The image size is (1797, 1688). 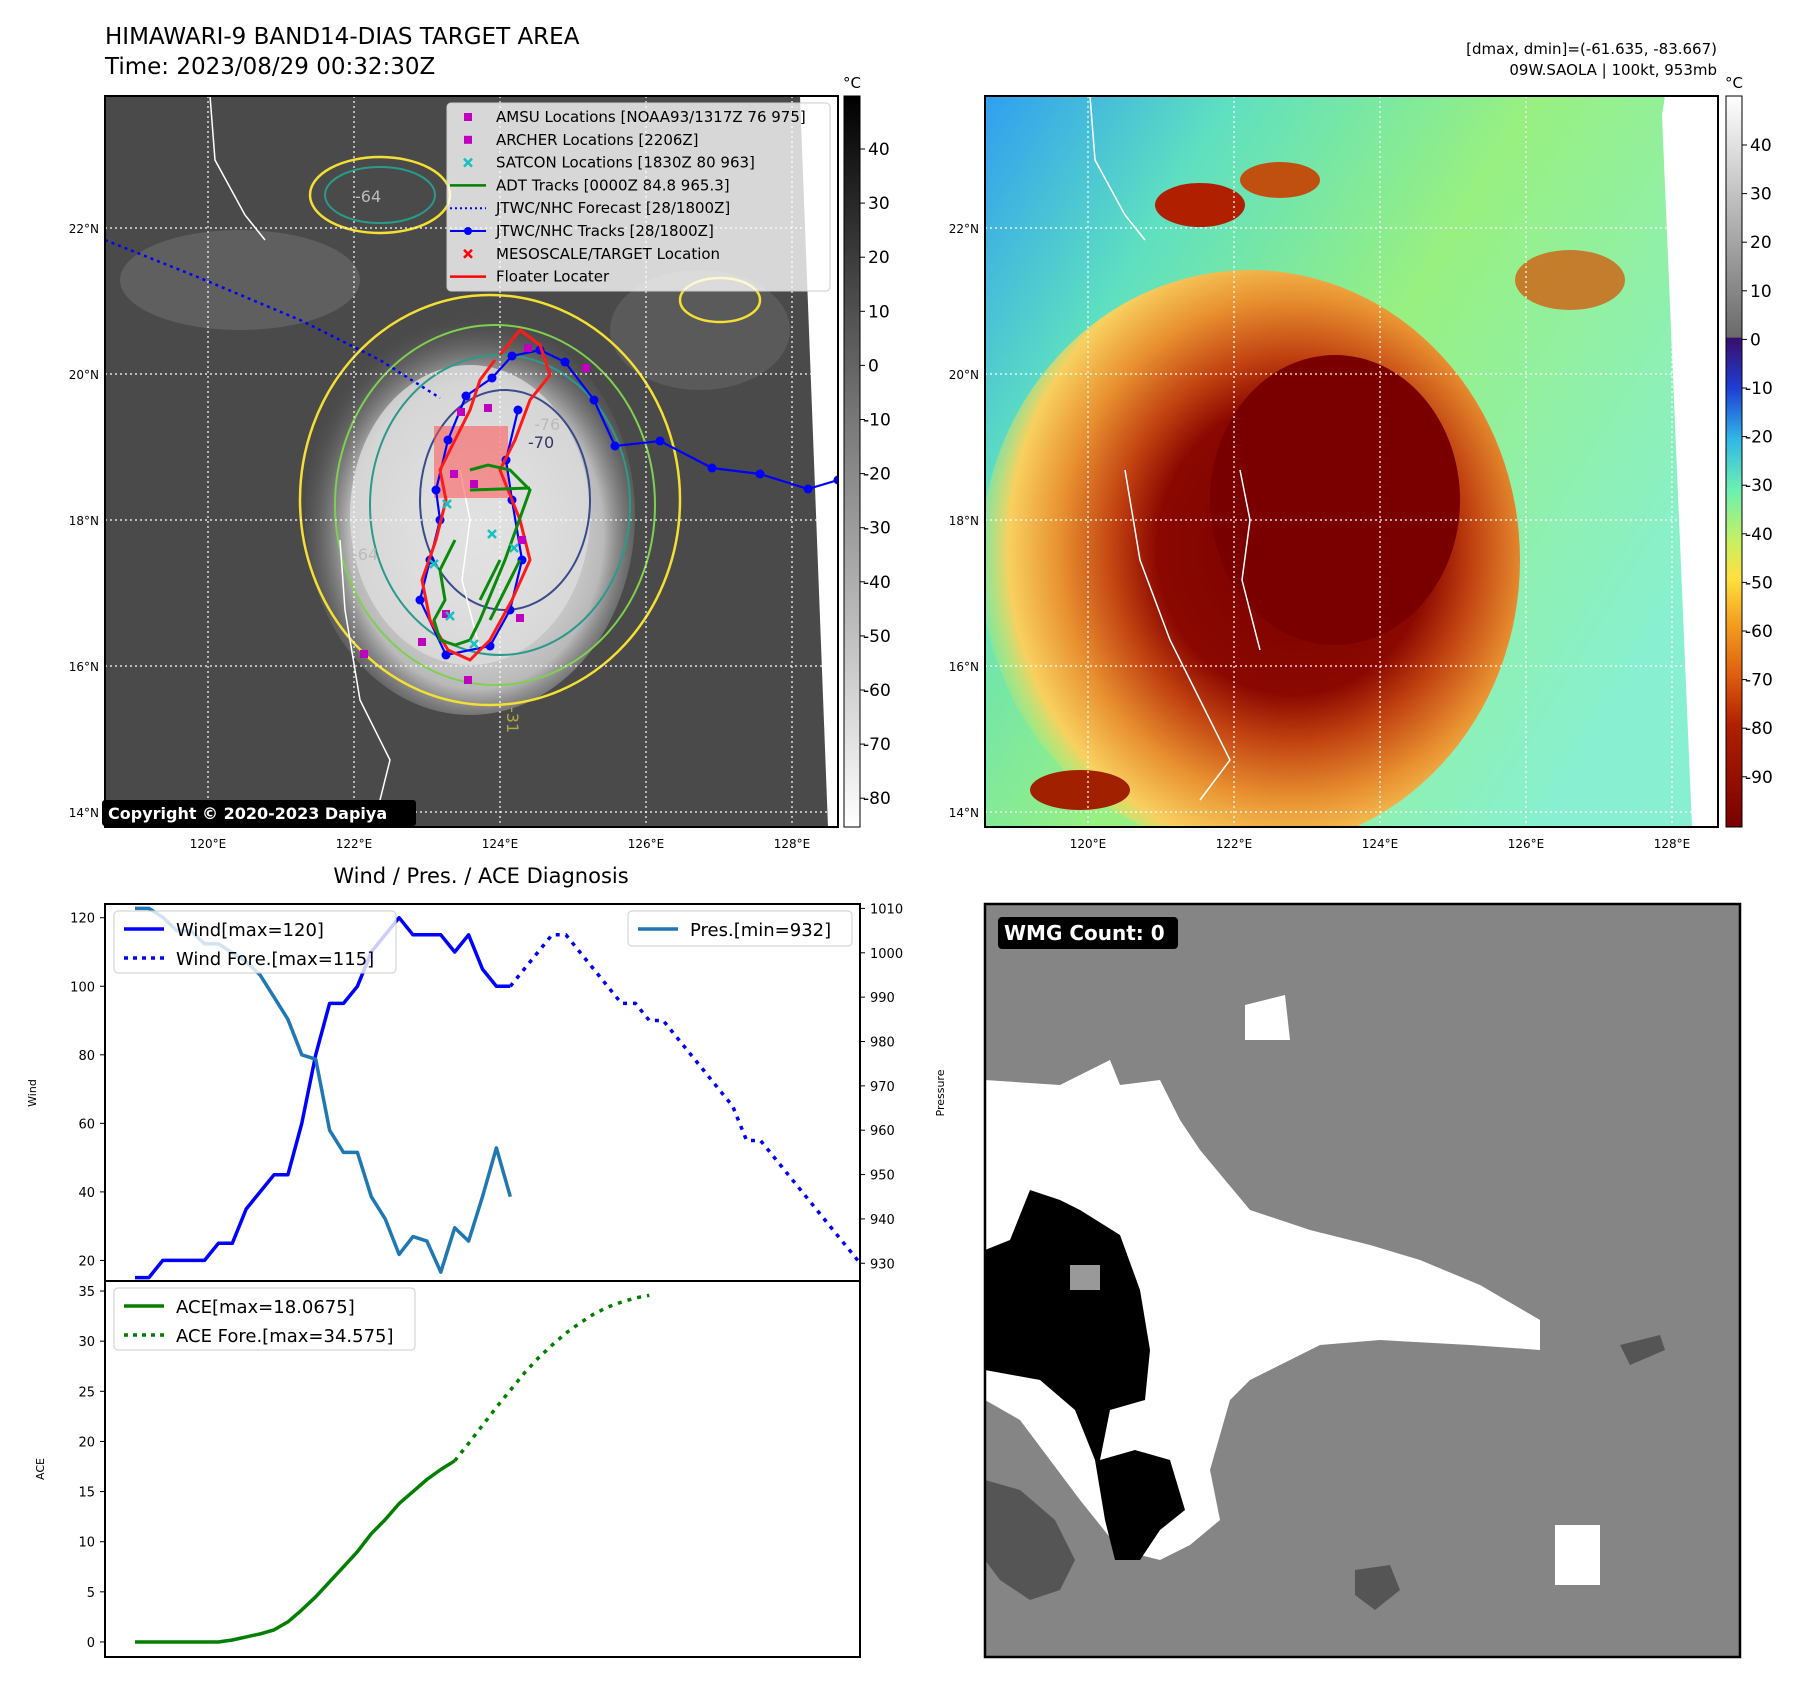 What do you see at coordinates (86, 1124) in the screenshot?
I see `wind-tick-label: 60` at bounding box center [86, 1124].